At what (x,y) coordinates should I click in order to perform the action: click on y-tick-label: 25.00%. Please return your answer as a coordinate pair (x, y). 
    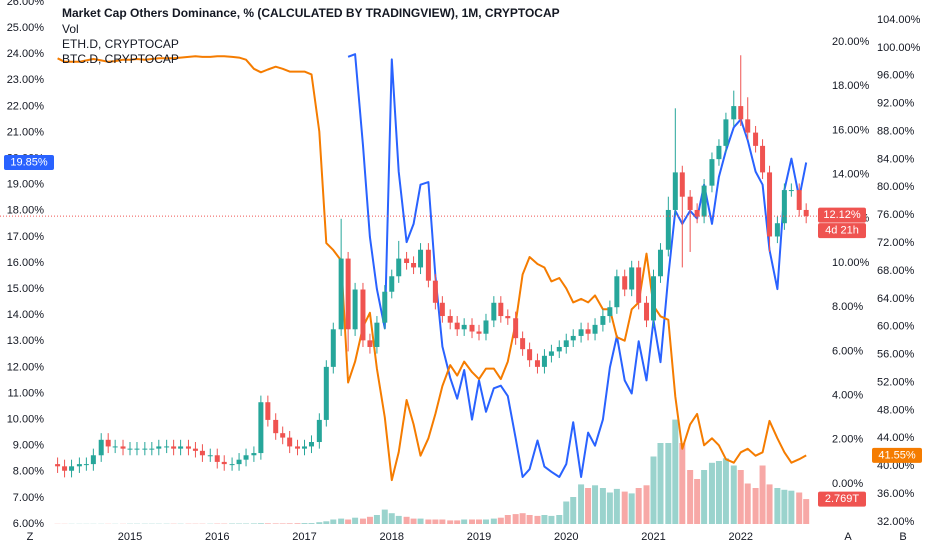
    Looking at the image, I should click on (26, 28).